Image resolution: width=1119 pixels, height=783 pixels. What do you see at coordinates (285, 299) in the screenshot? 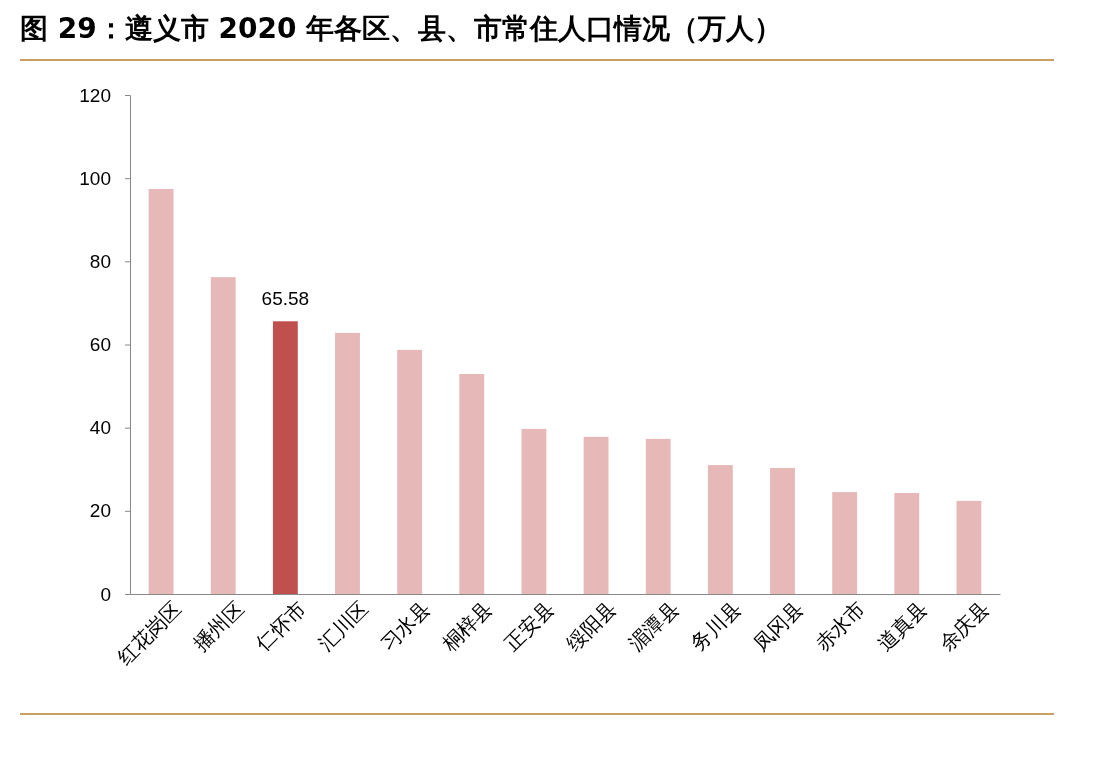
I see `data-label: 65.58` at bounding box center [285, 299].